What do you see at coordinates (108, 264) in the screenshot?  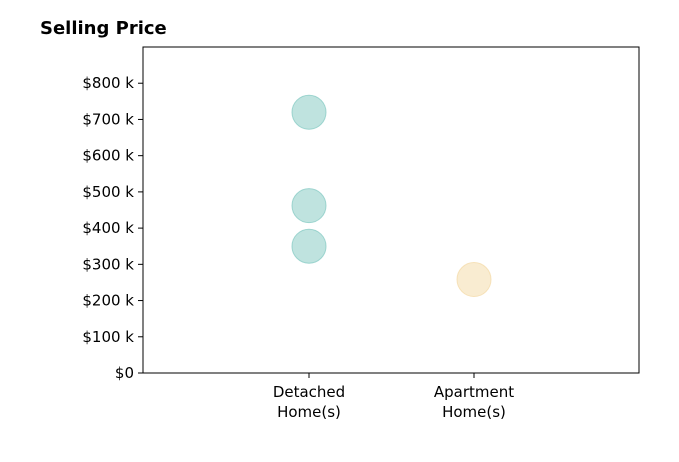 I see `y-tick-label: $300 k` at bounding box center [108, 264].